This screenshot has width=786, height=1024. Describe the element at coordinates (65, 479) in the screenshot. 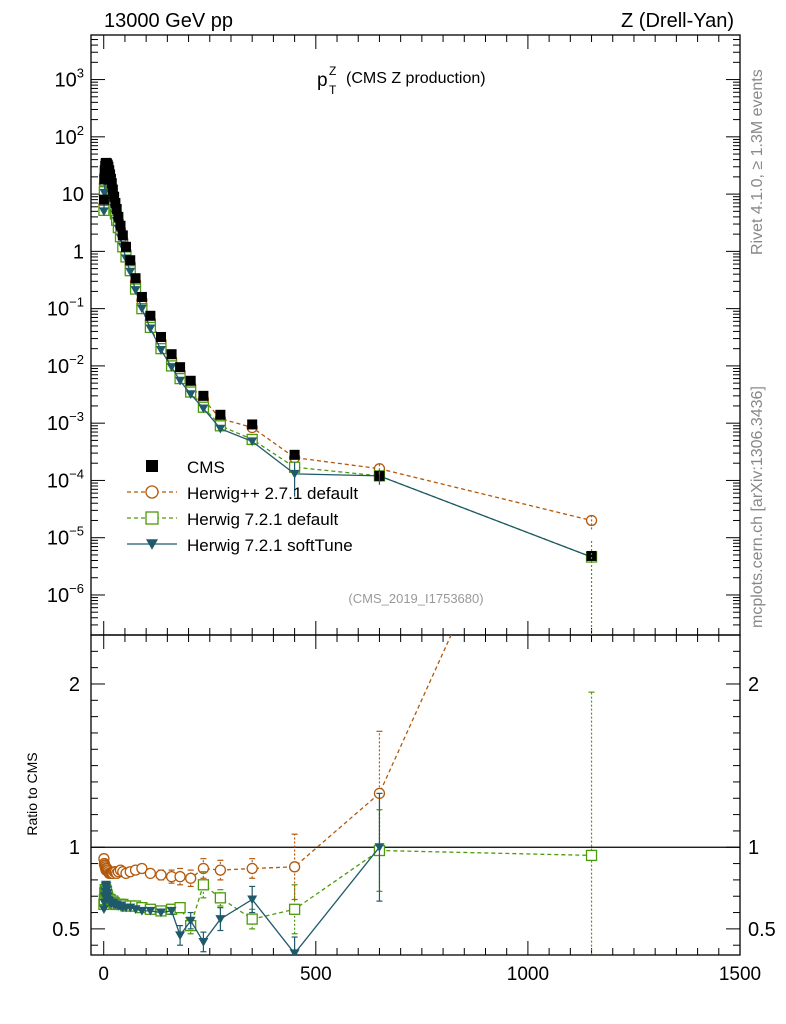

I see `y-tick-label: 10⁻⁴` at that location.